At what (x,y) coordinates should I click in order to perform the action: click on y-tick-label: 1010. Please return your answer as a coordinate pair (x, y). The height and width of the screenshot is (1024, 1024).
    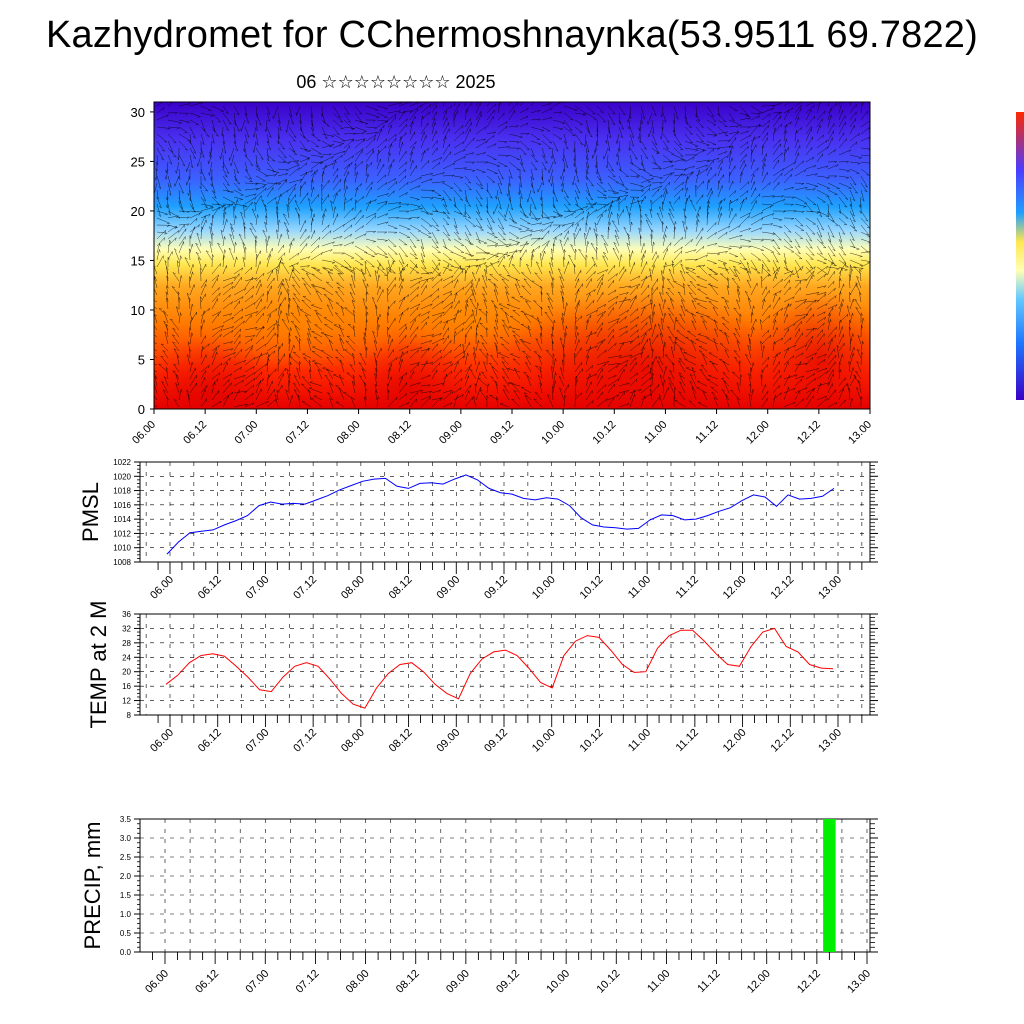
    Looking at the image, I should click on (122, 548).